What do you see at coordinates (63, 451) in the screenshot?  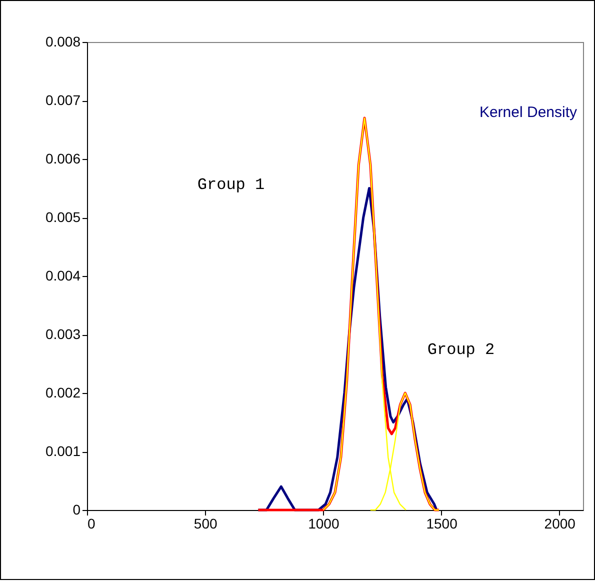 I see `y-tick-label: 0.001` at bounding box center [63, 451].